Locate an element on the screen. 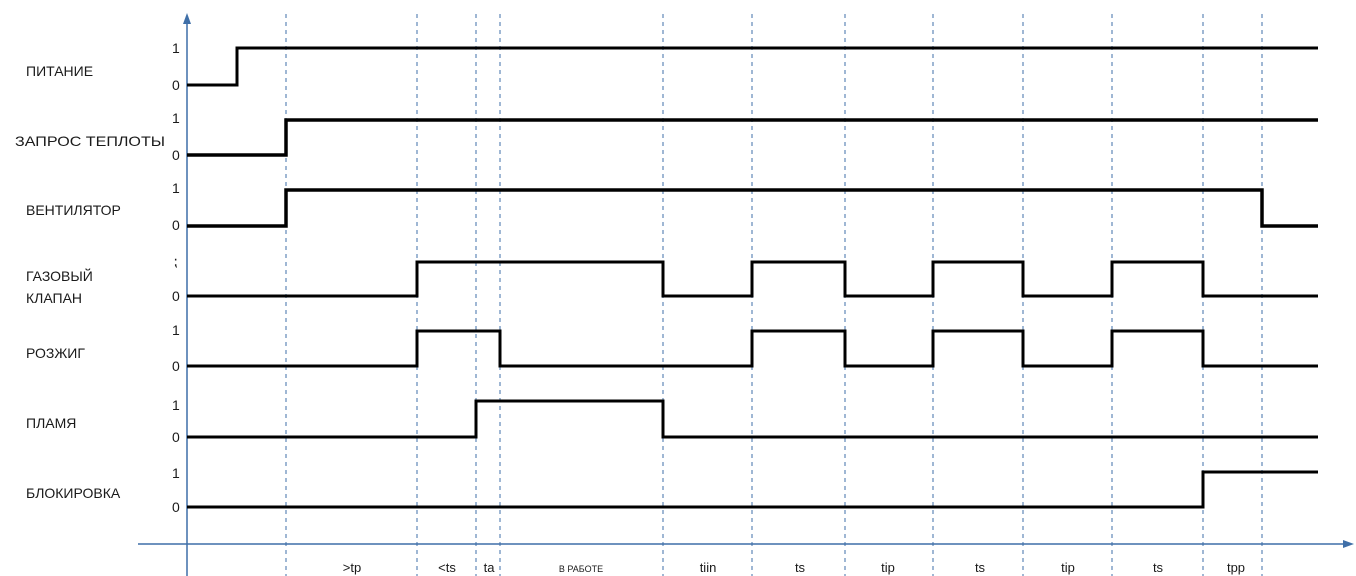 This screenshot has width=1356, height=576. level-high-lockout: 1 is located at coordinates (176, 473).